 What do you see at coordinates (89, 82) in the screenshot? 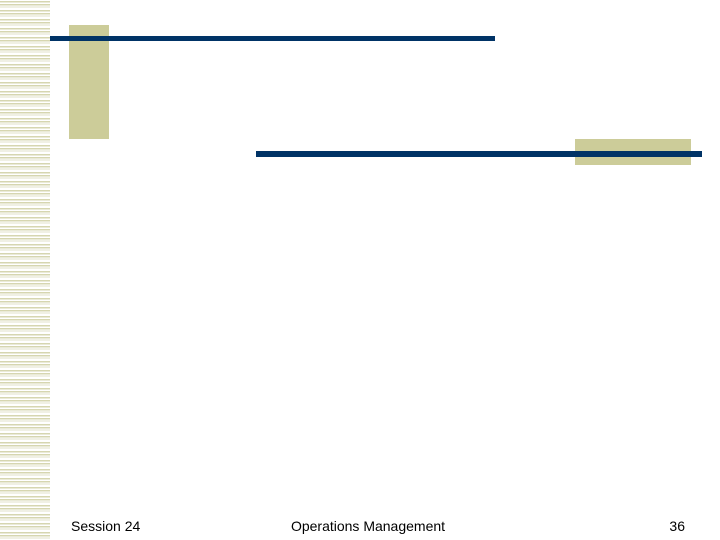
I see `accent-block` at bounding box center [89, 82].